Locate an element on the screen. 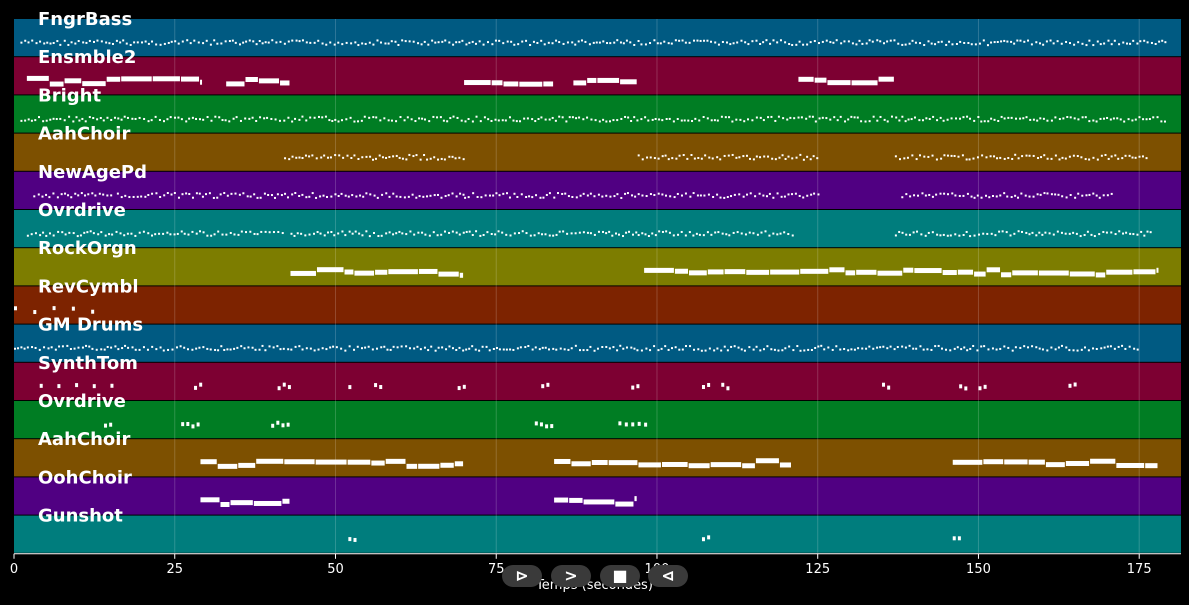  track-label: SynthTom is located at coordinates (88, 363).